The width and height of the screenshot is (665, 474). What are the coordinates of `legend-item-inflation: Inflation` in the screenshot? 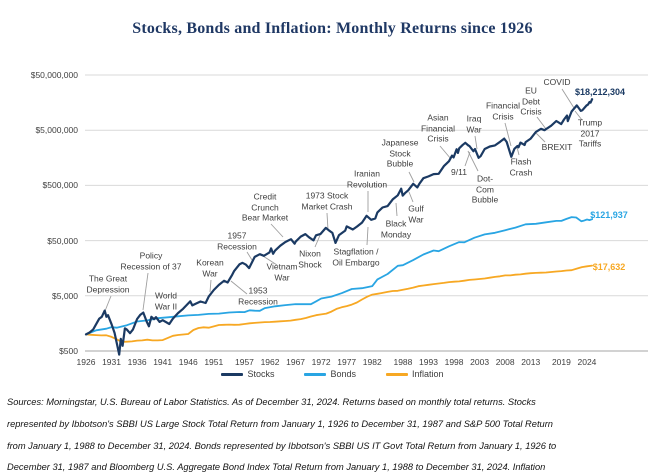 It's located at (415, 374).